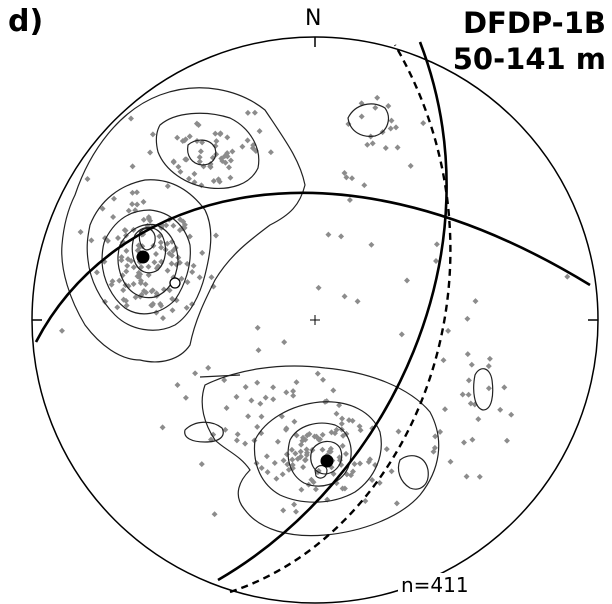 The height and width of the screenshot is (604, 612). Describe the element at coordinates (368, 120) in the screenshot. I see `contour-ne-small` at that location.